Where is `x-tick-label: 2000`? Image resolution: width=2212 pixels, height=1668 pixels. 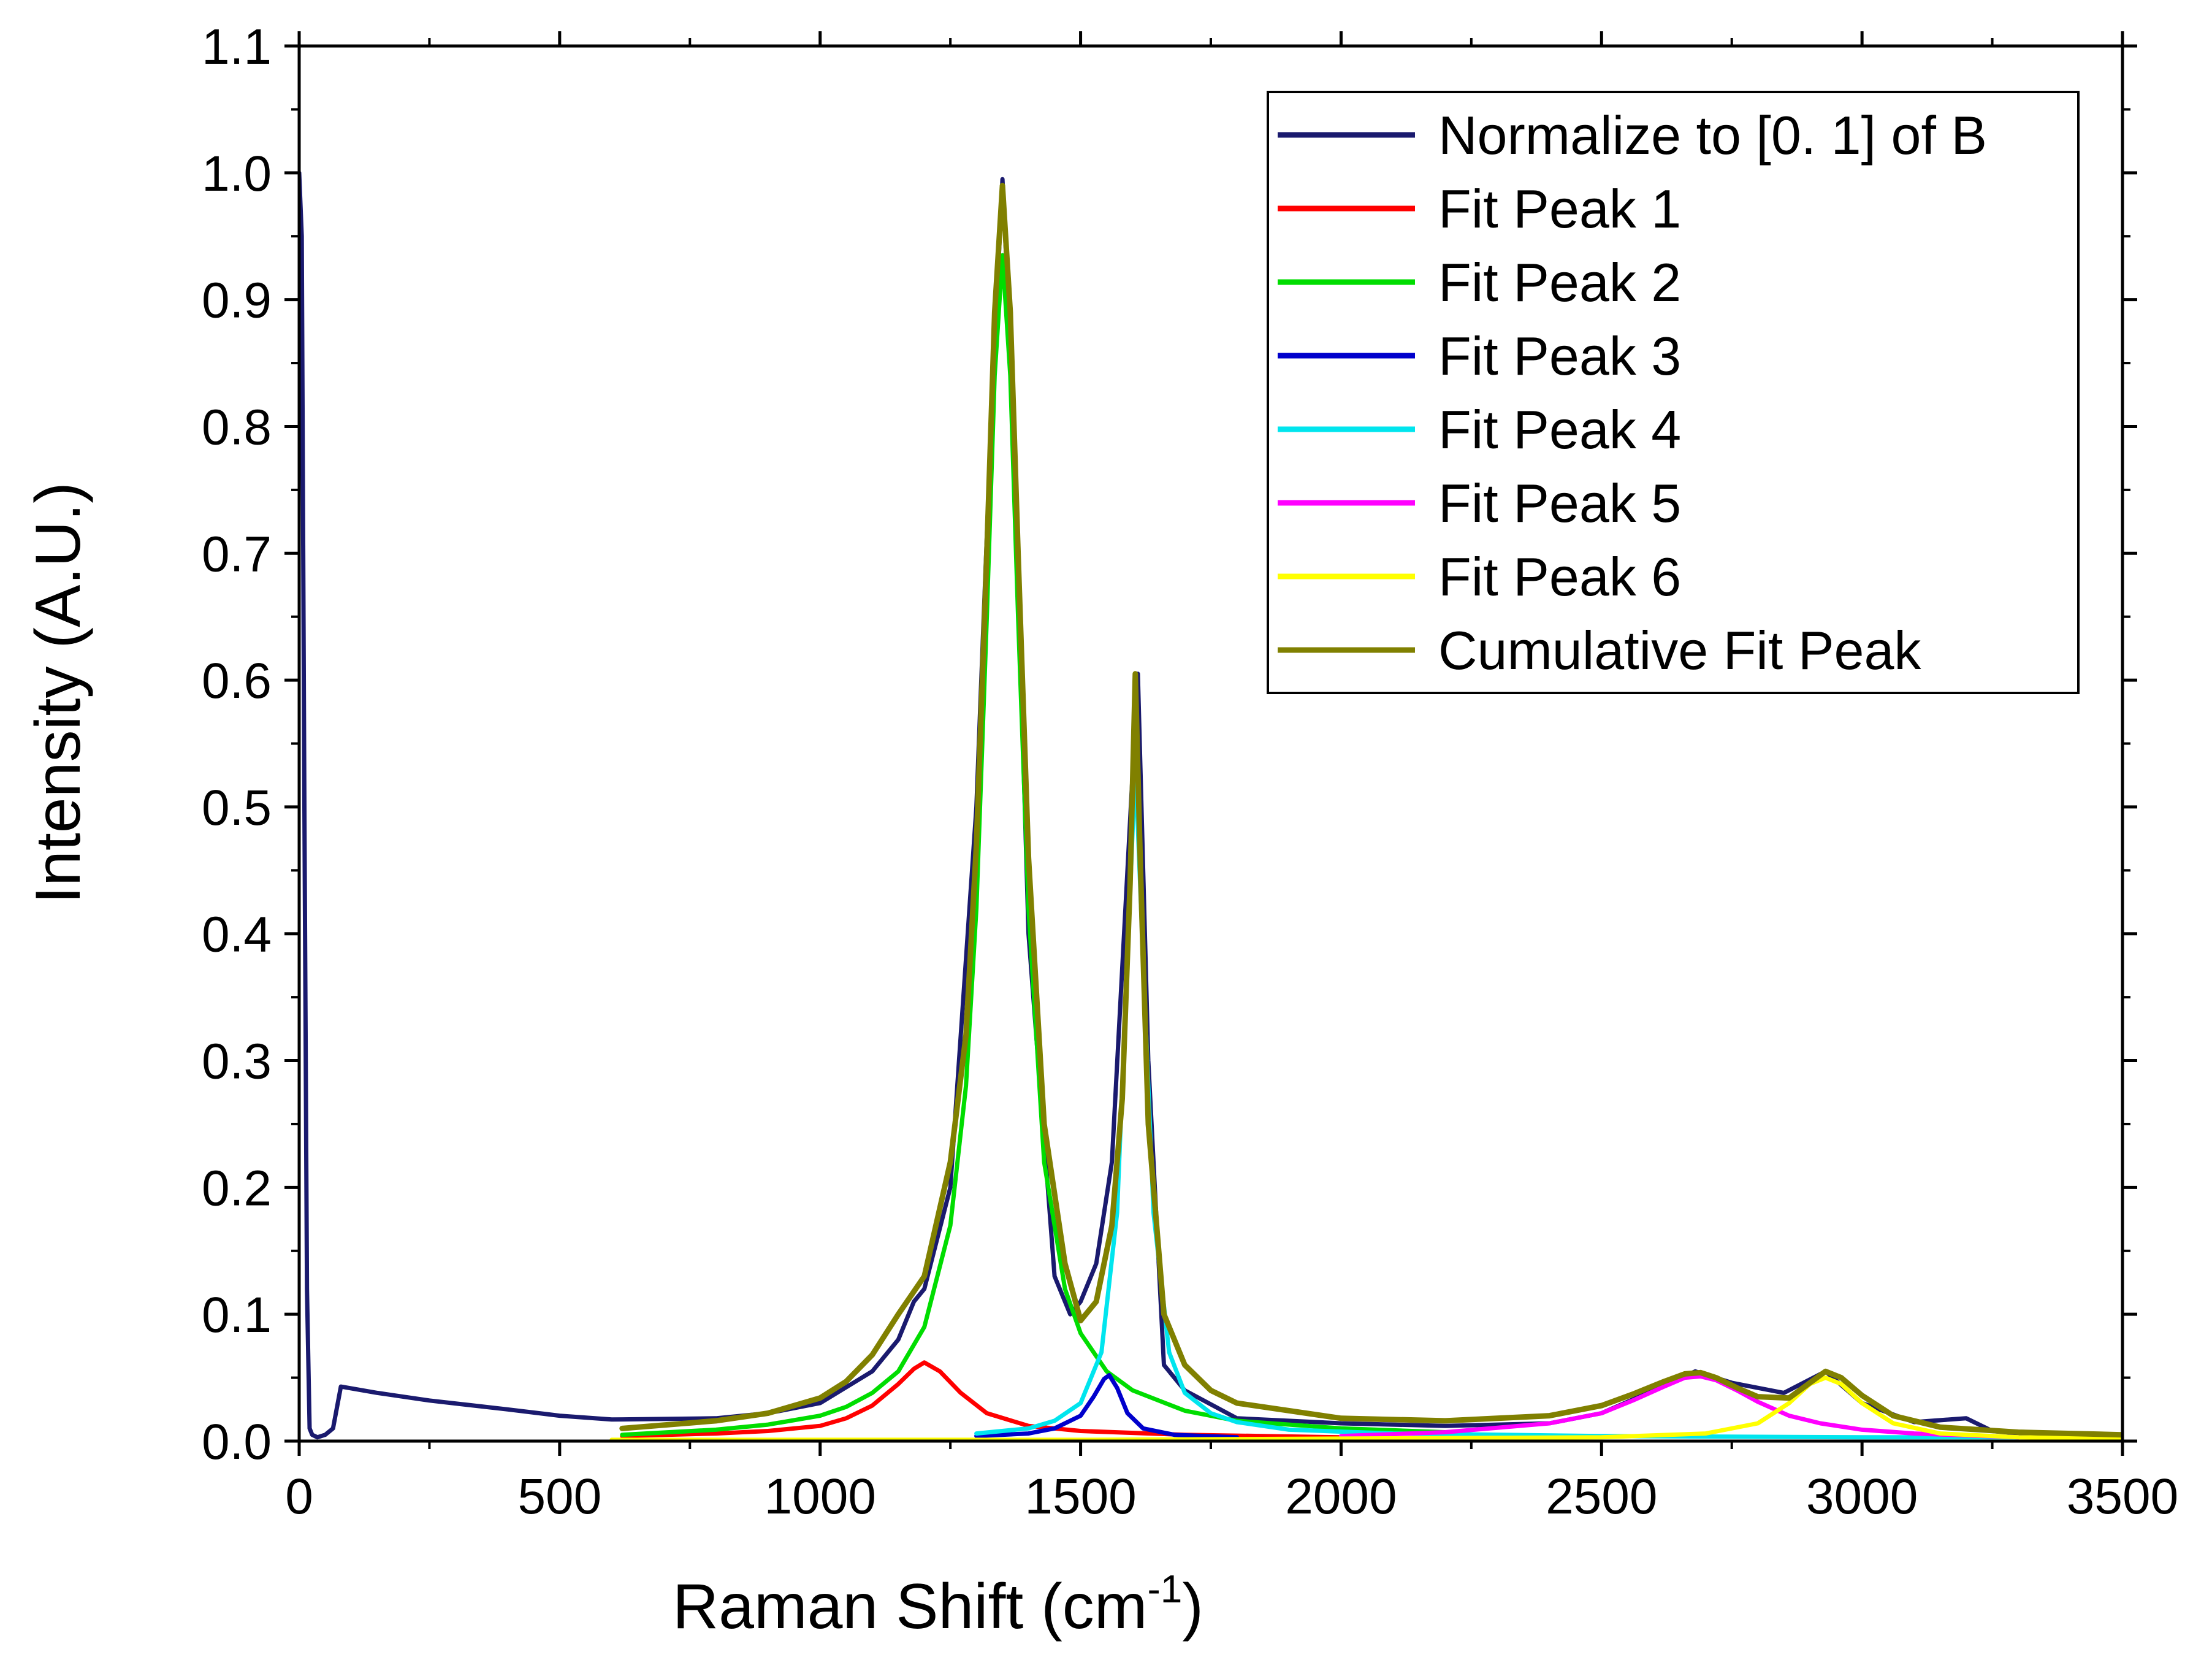
x-tick-label: 2000 is located at coordinates (1341, 1497).